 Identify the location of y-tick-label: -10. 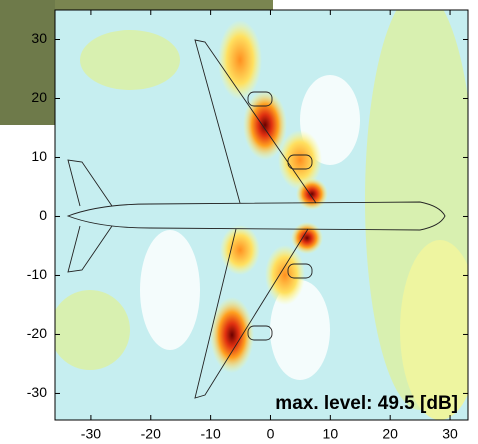
(37, 274).